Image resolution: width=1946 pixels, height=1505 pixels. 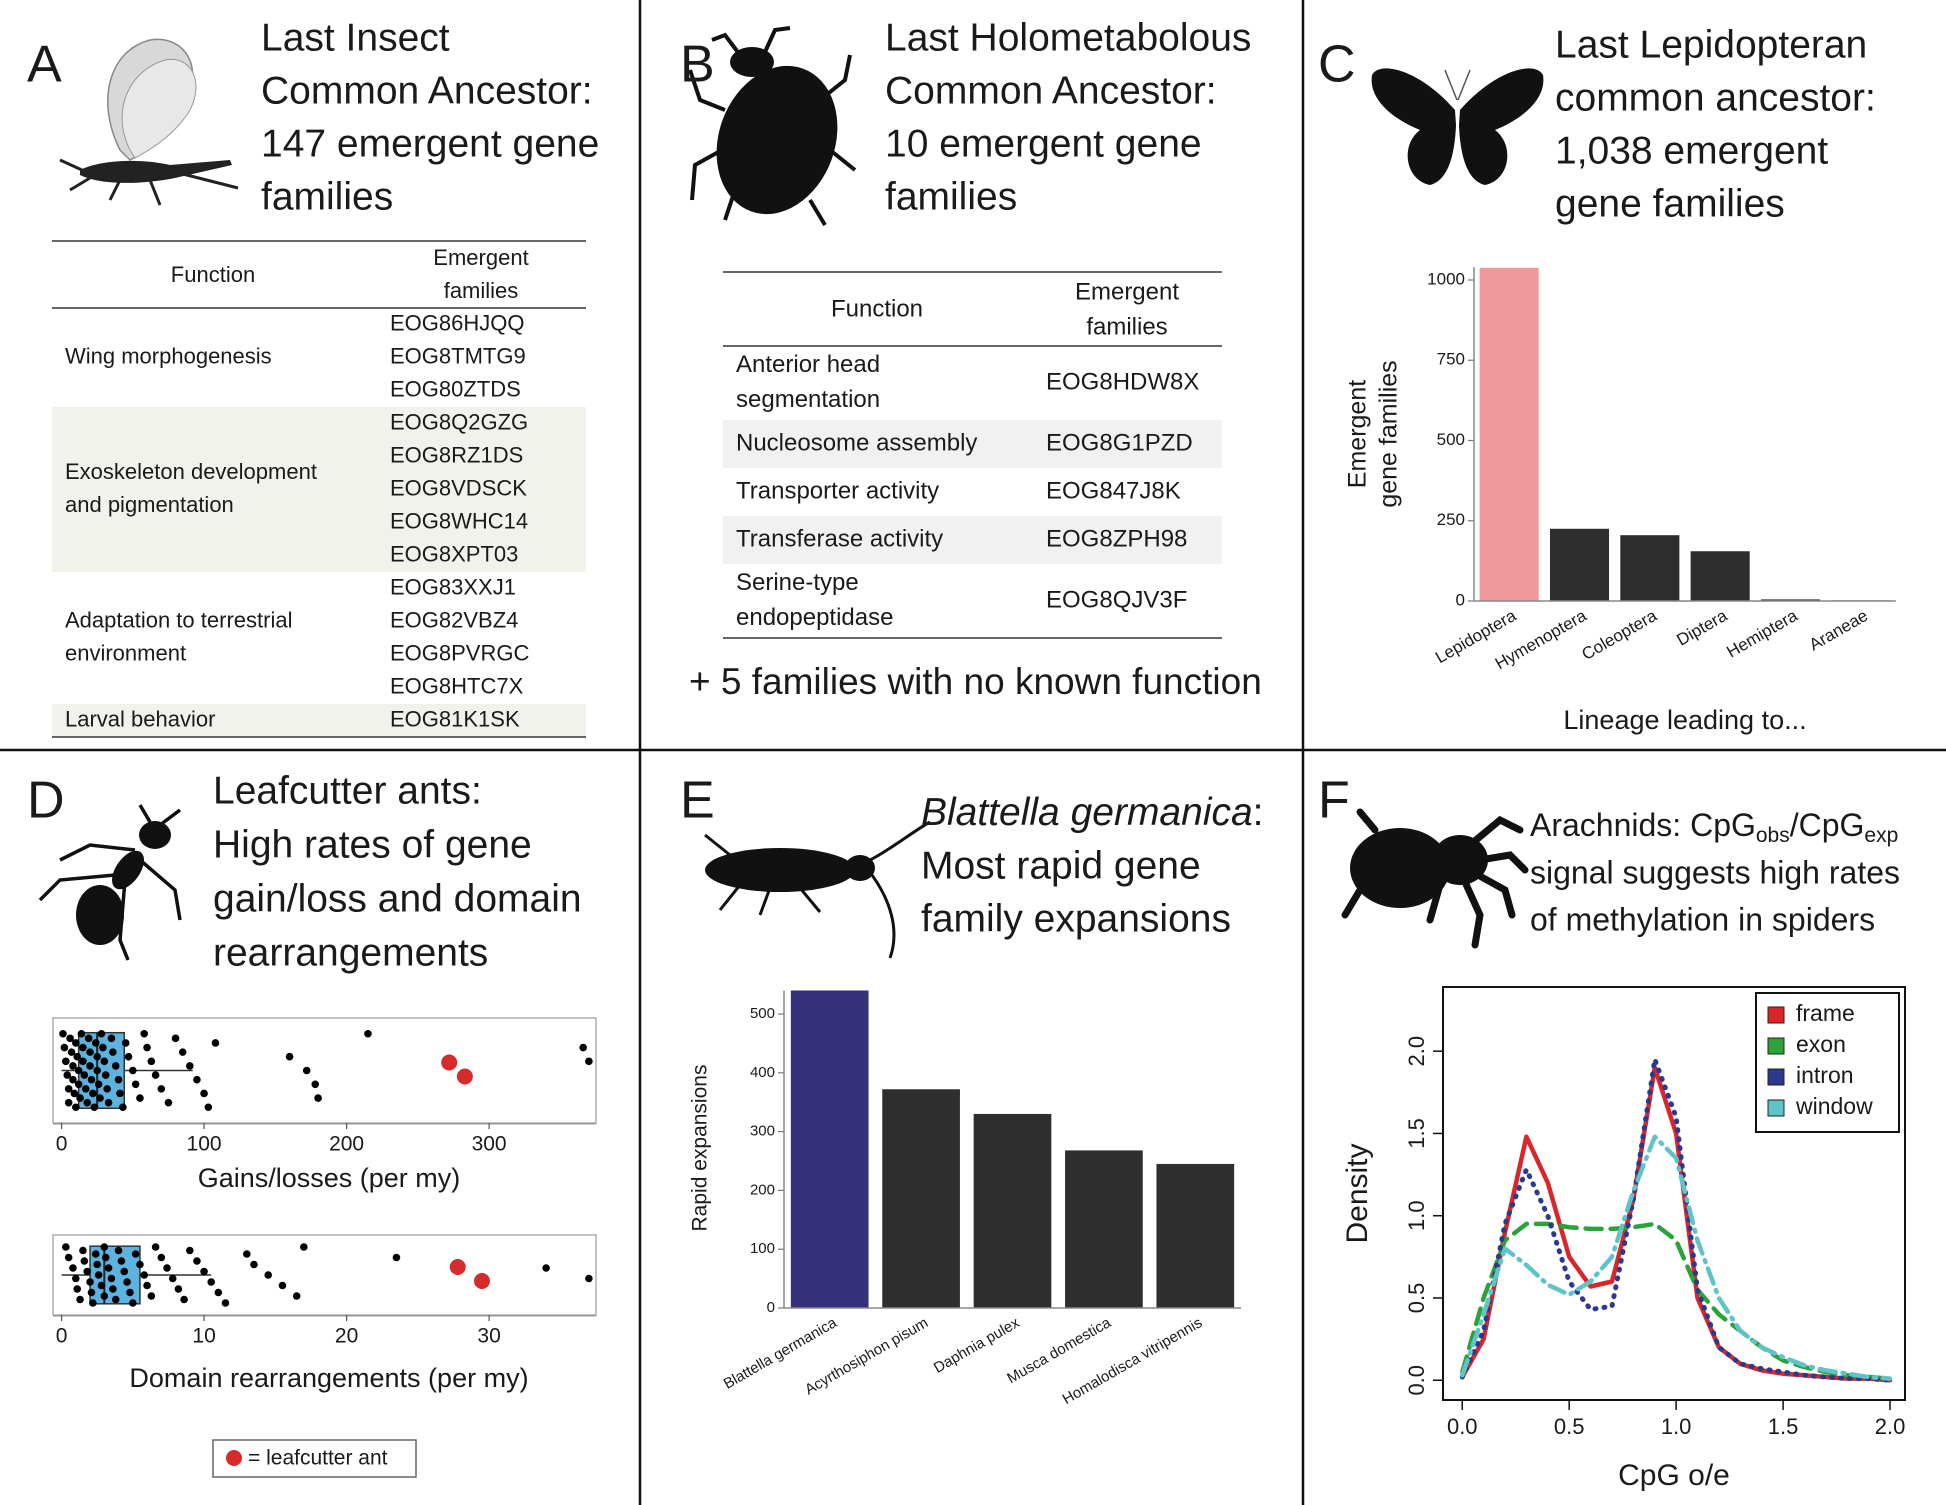 What do you see at coordinates (1337, 65) in the screenshot?
I see `panel-letter: C` at bounding box center [1337, 65].